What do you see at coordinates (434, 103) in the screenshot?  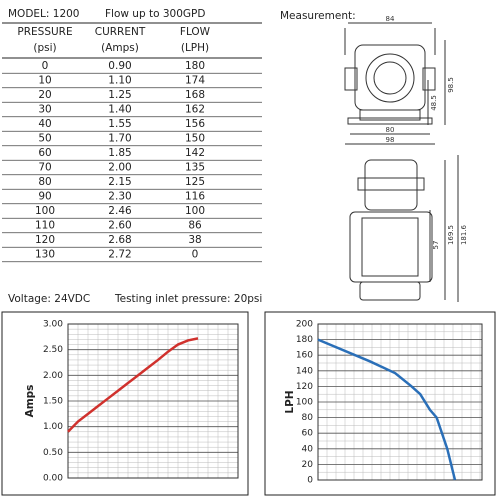 I see `dimension-label: 48.5` at bounding box center [434, 103].